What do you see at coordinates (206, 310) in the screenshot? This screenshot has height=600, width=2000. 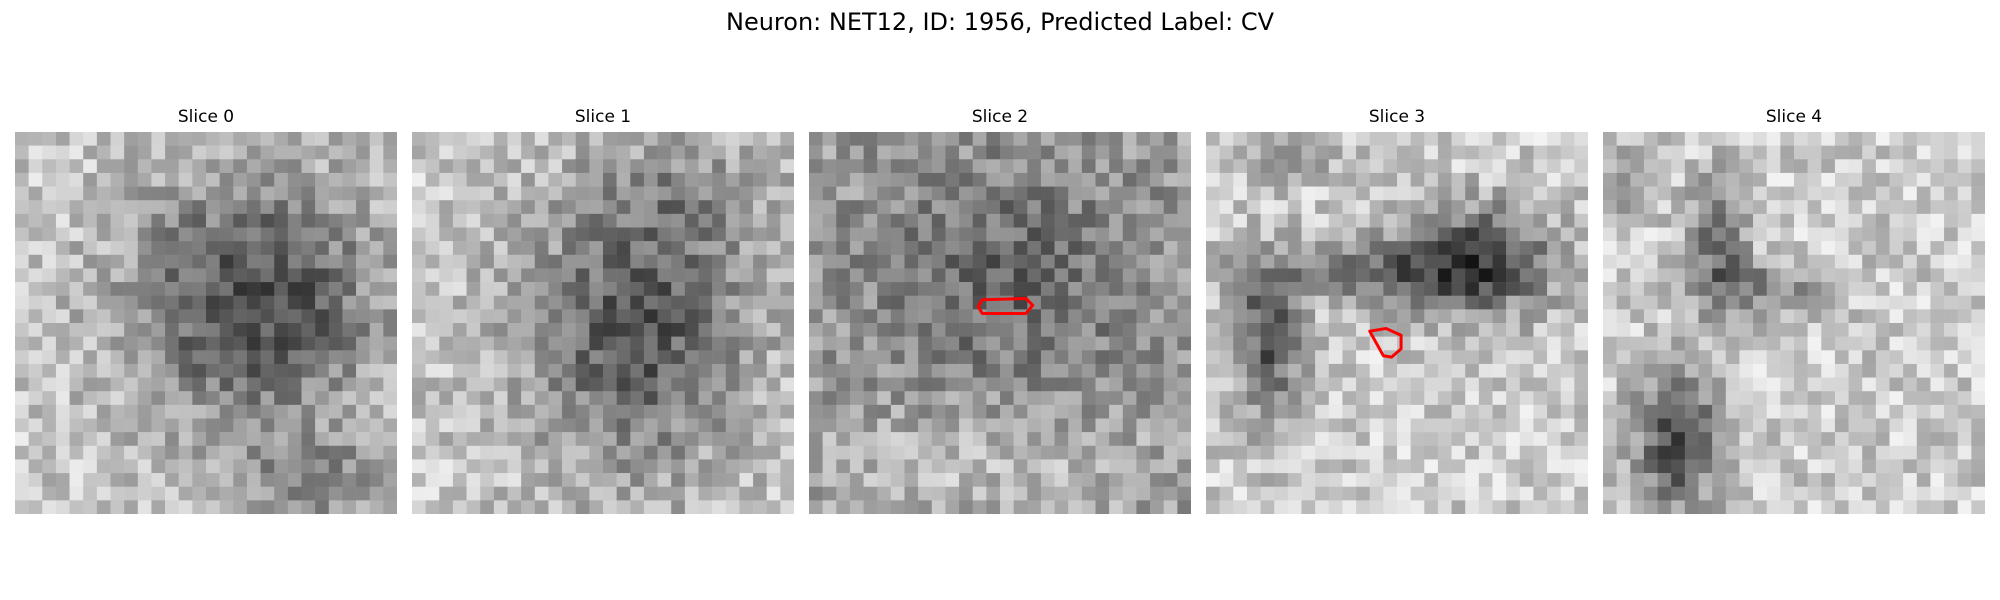 I see `slice-panel-0: Slice 0` at bounding box center [206, 310].